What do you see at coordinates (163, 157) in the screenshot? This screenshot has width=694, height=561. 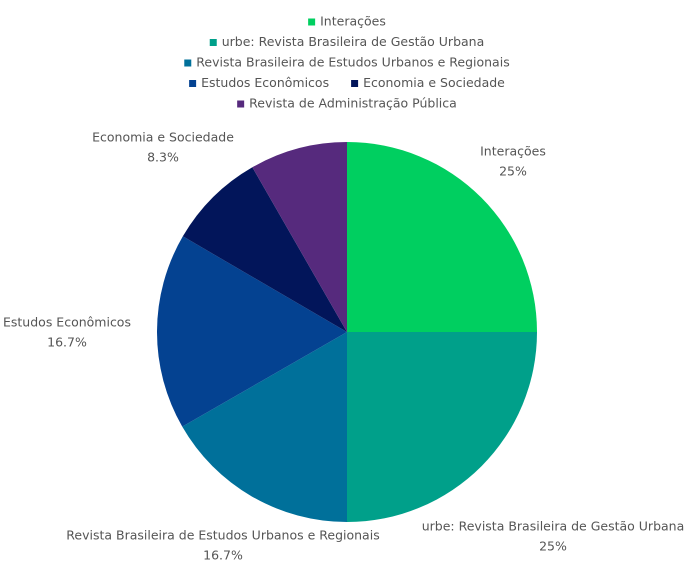 I see `slice-value-label: 8.3%` at bounding box center [163, 157].